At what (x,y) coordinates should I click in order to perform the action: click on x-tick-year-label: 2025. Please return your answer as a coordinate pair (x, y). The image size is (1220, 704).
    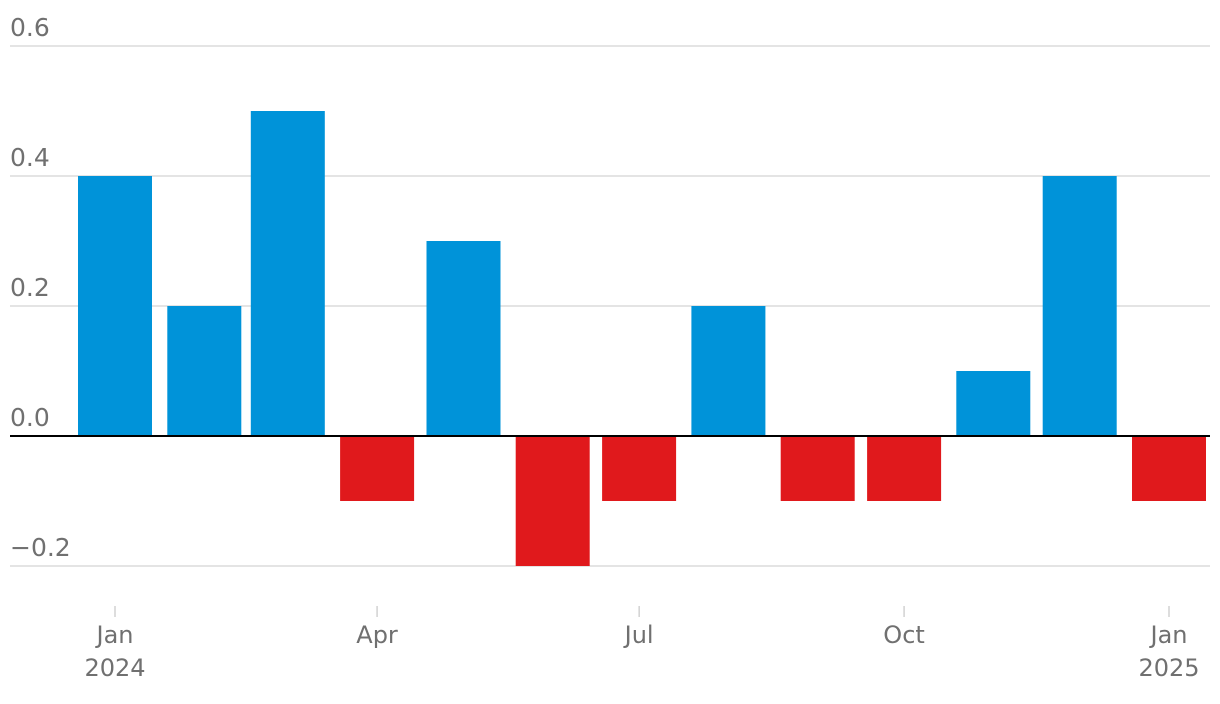
    Looking at the image, I should click on (1168, 668).